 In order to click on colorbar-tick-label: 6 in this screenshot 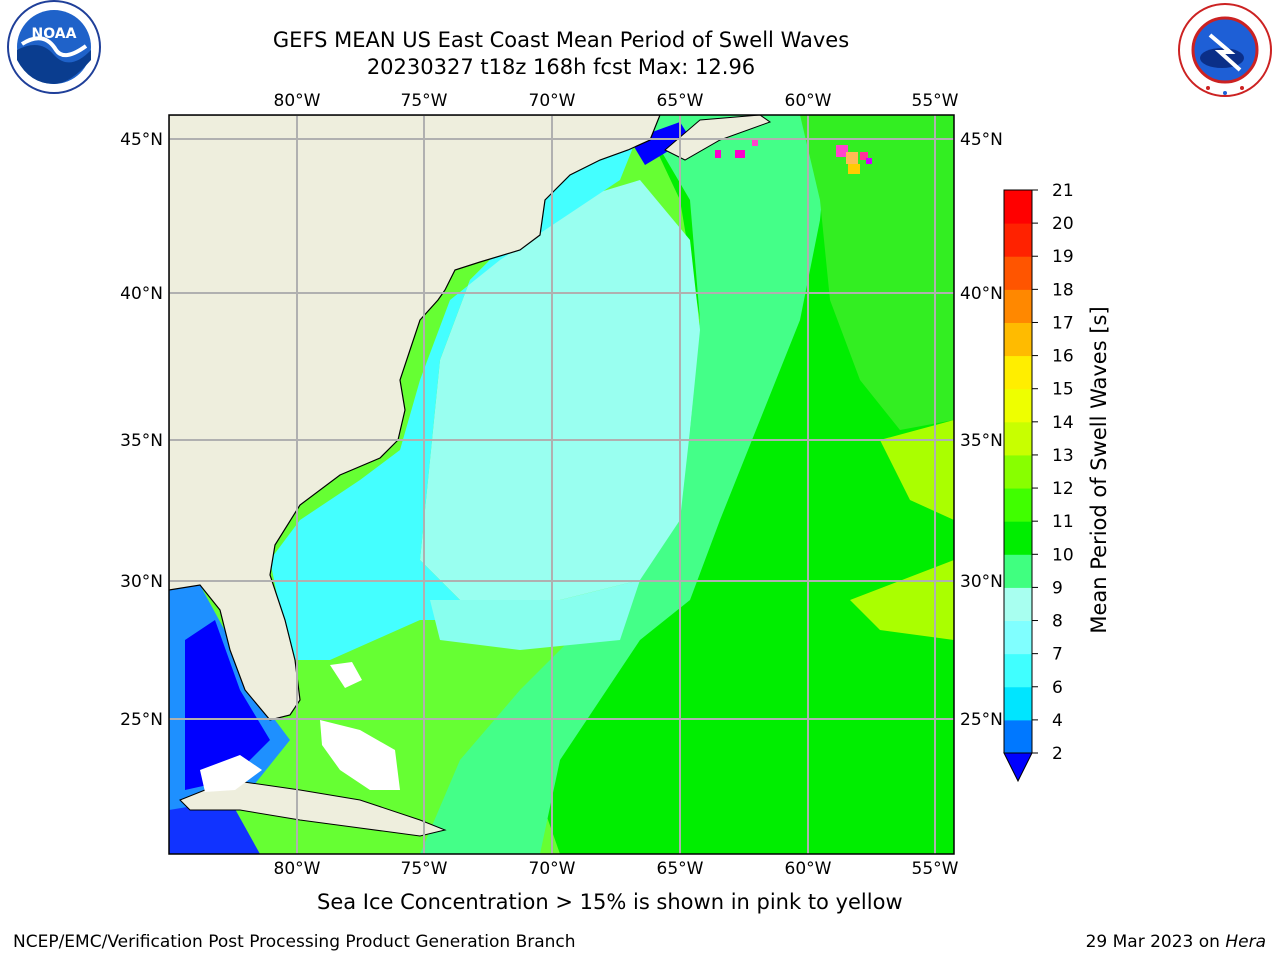, I will do `click(1057, 688)`.